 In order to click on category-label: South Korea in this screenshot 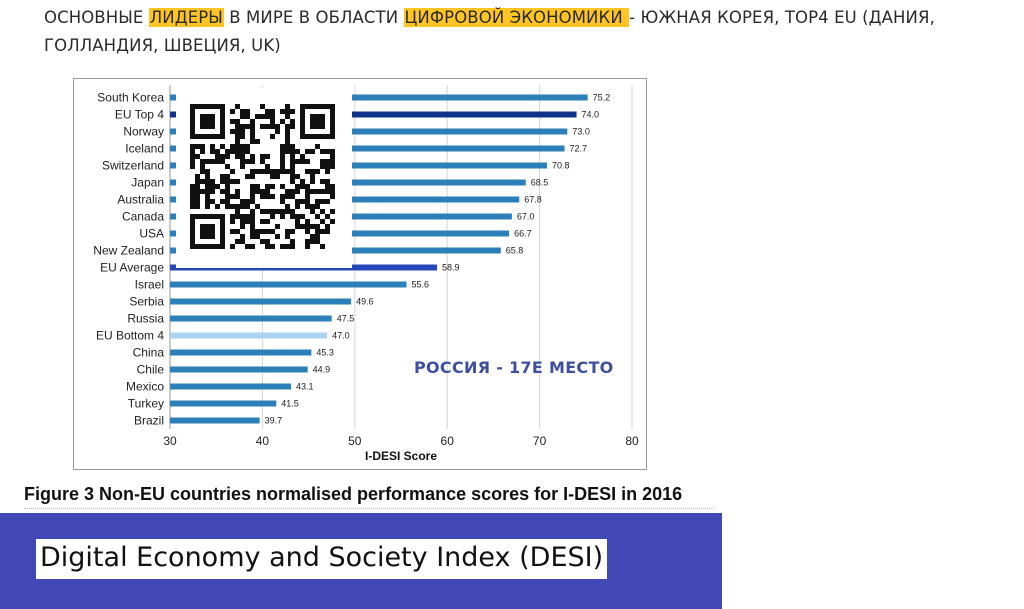, I will do `click(130, 98)`.